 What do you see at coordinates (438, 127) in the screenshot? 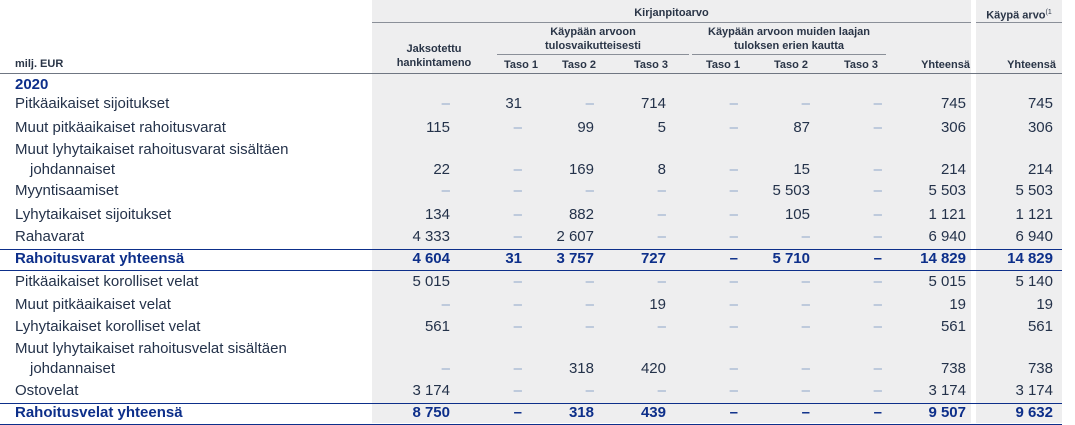
I see `table-cell: 115` at bounding box center [438, 127].